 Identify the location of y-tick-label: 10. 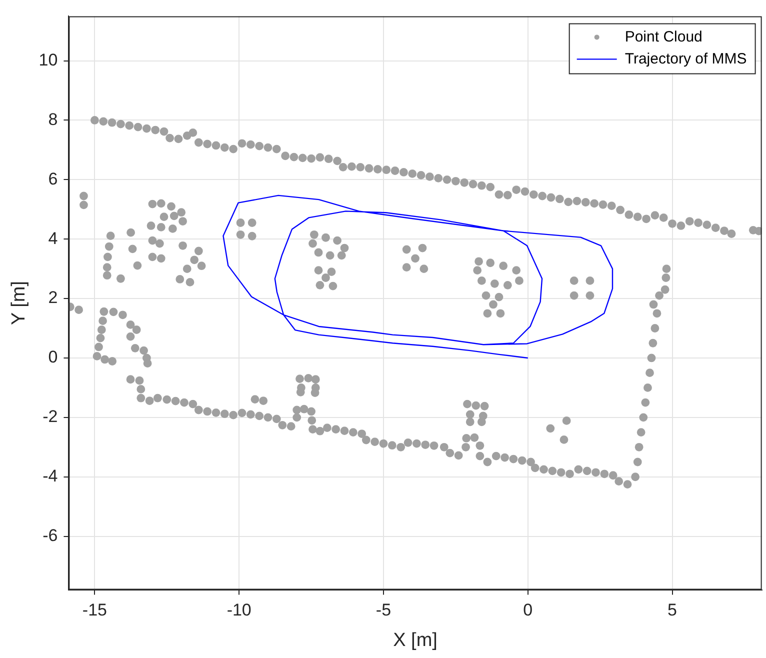
(48, 60).